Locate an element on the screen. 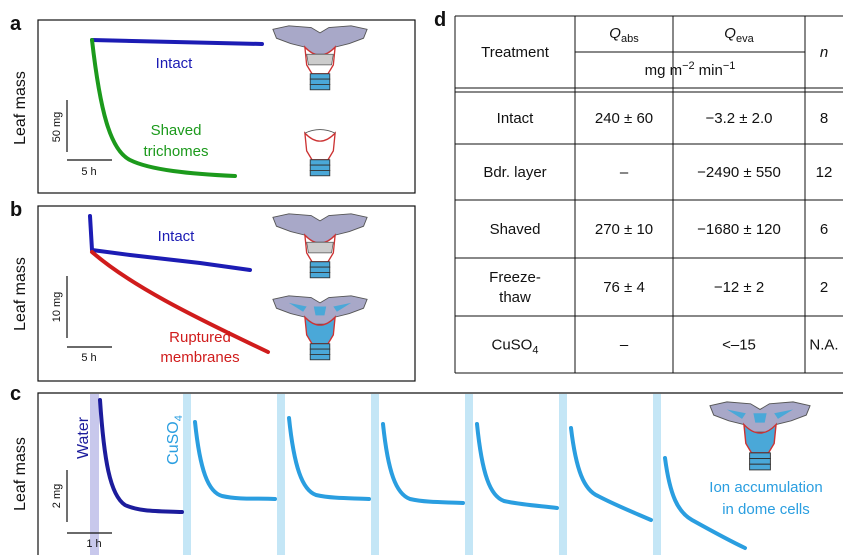  annotation: trichomes is located at coordinates (175, 151).